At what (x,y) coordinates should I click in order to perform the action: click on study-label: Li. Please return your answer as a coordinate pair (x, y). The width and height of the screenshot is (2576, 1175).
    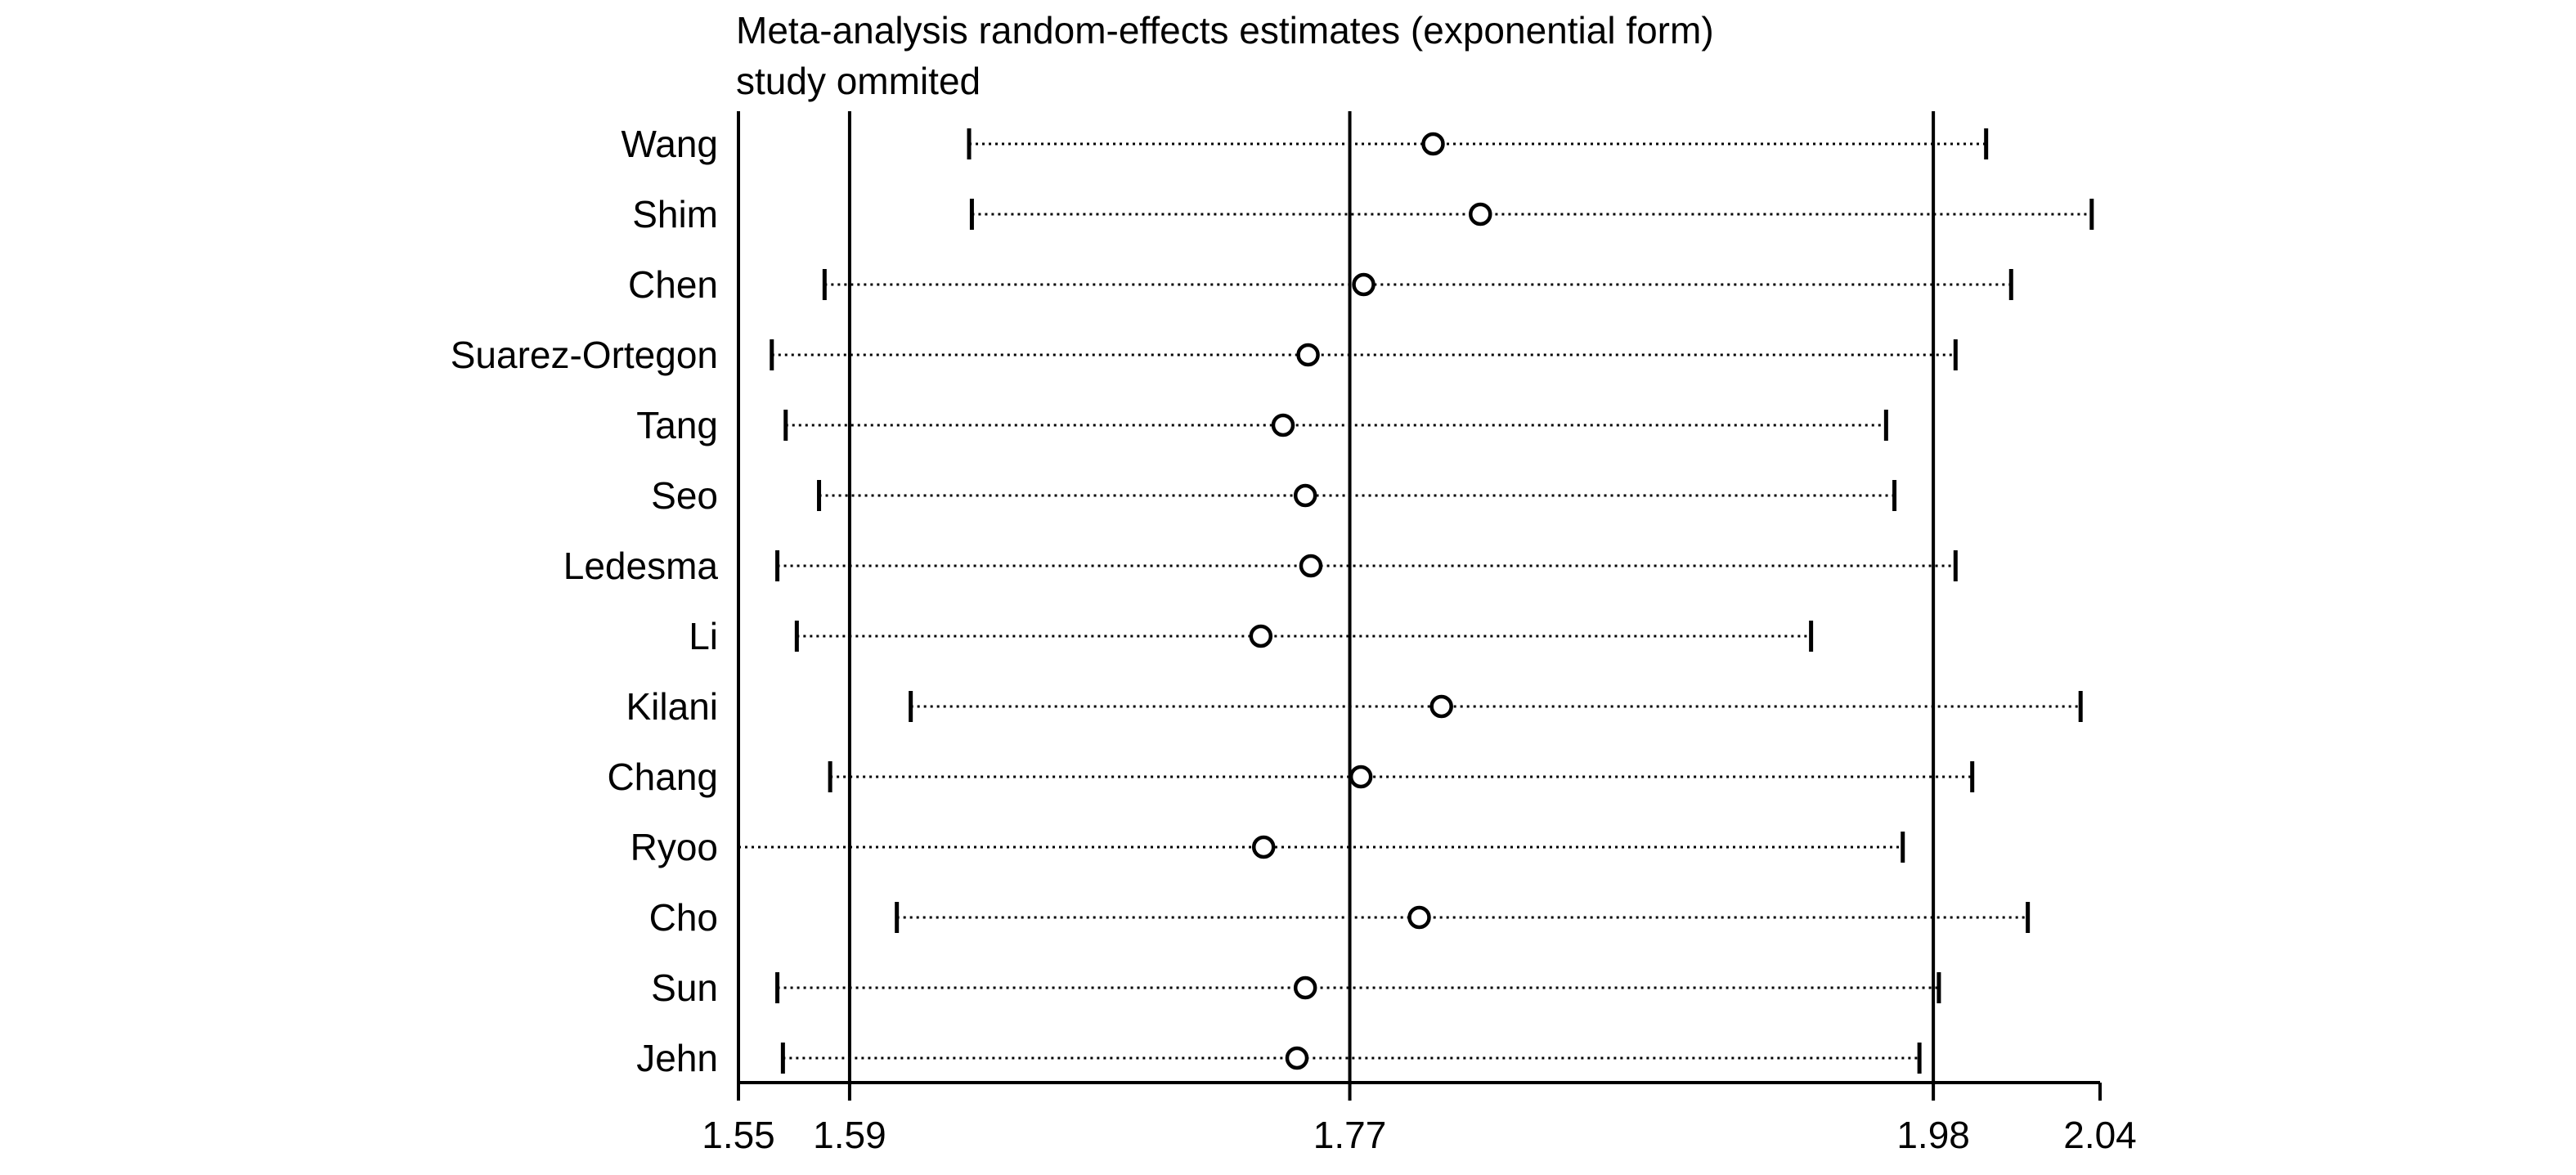
    Looking at the image, I should click on (703, 636).